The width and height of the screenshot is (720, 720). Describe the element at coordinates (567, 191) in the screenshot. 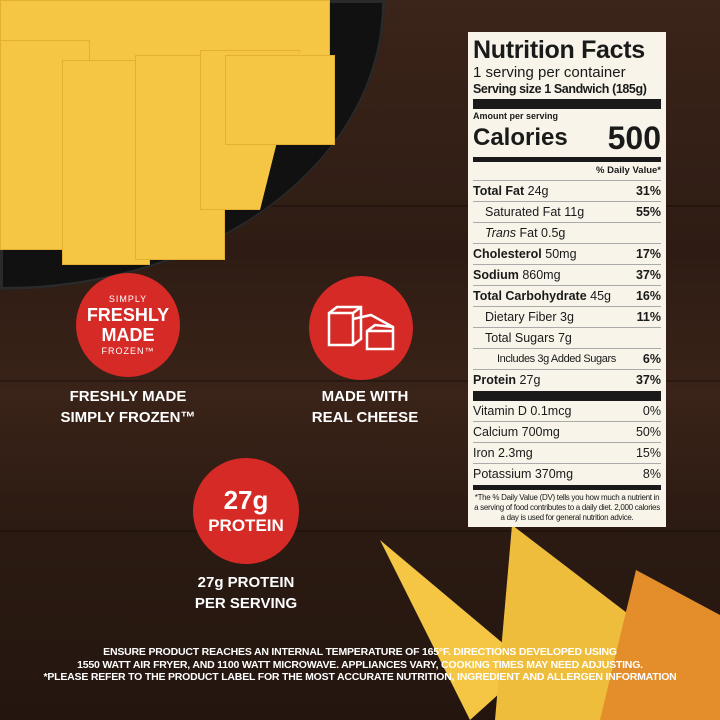

I see `nutrient-row: Total Fat 24g 31%` at that location.